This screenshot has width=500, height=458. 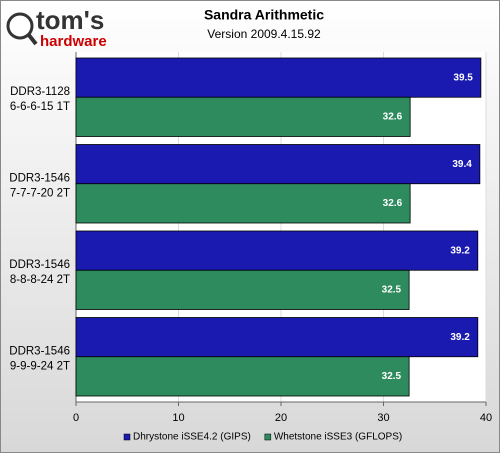 I want to click on x-tick-label: 10, so click(x=178, y=418).